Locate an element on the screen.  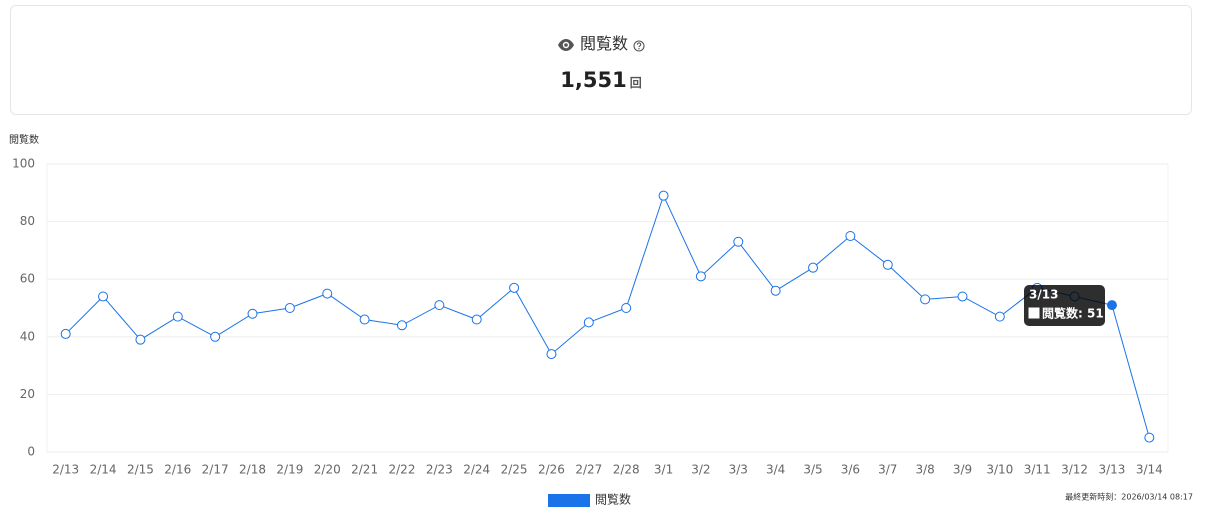
x-tick-label: 2/16 is located at coordinates (177, 470).